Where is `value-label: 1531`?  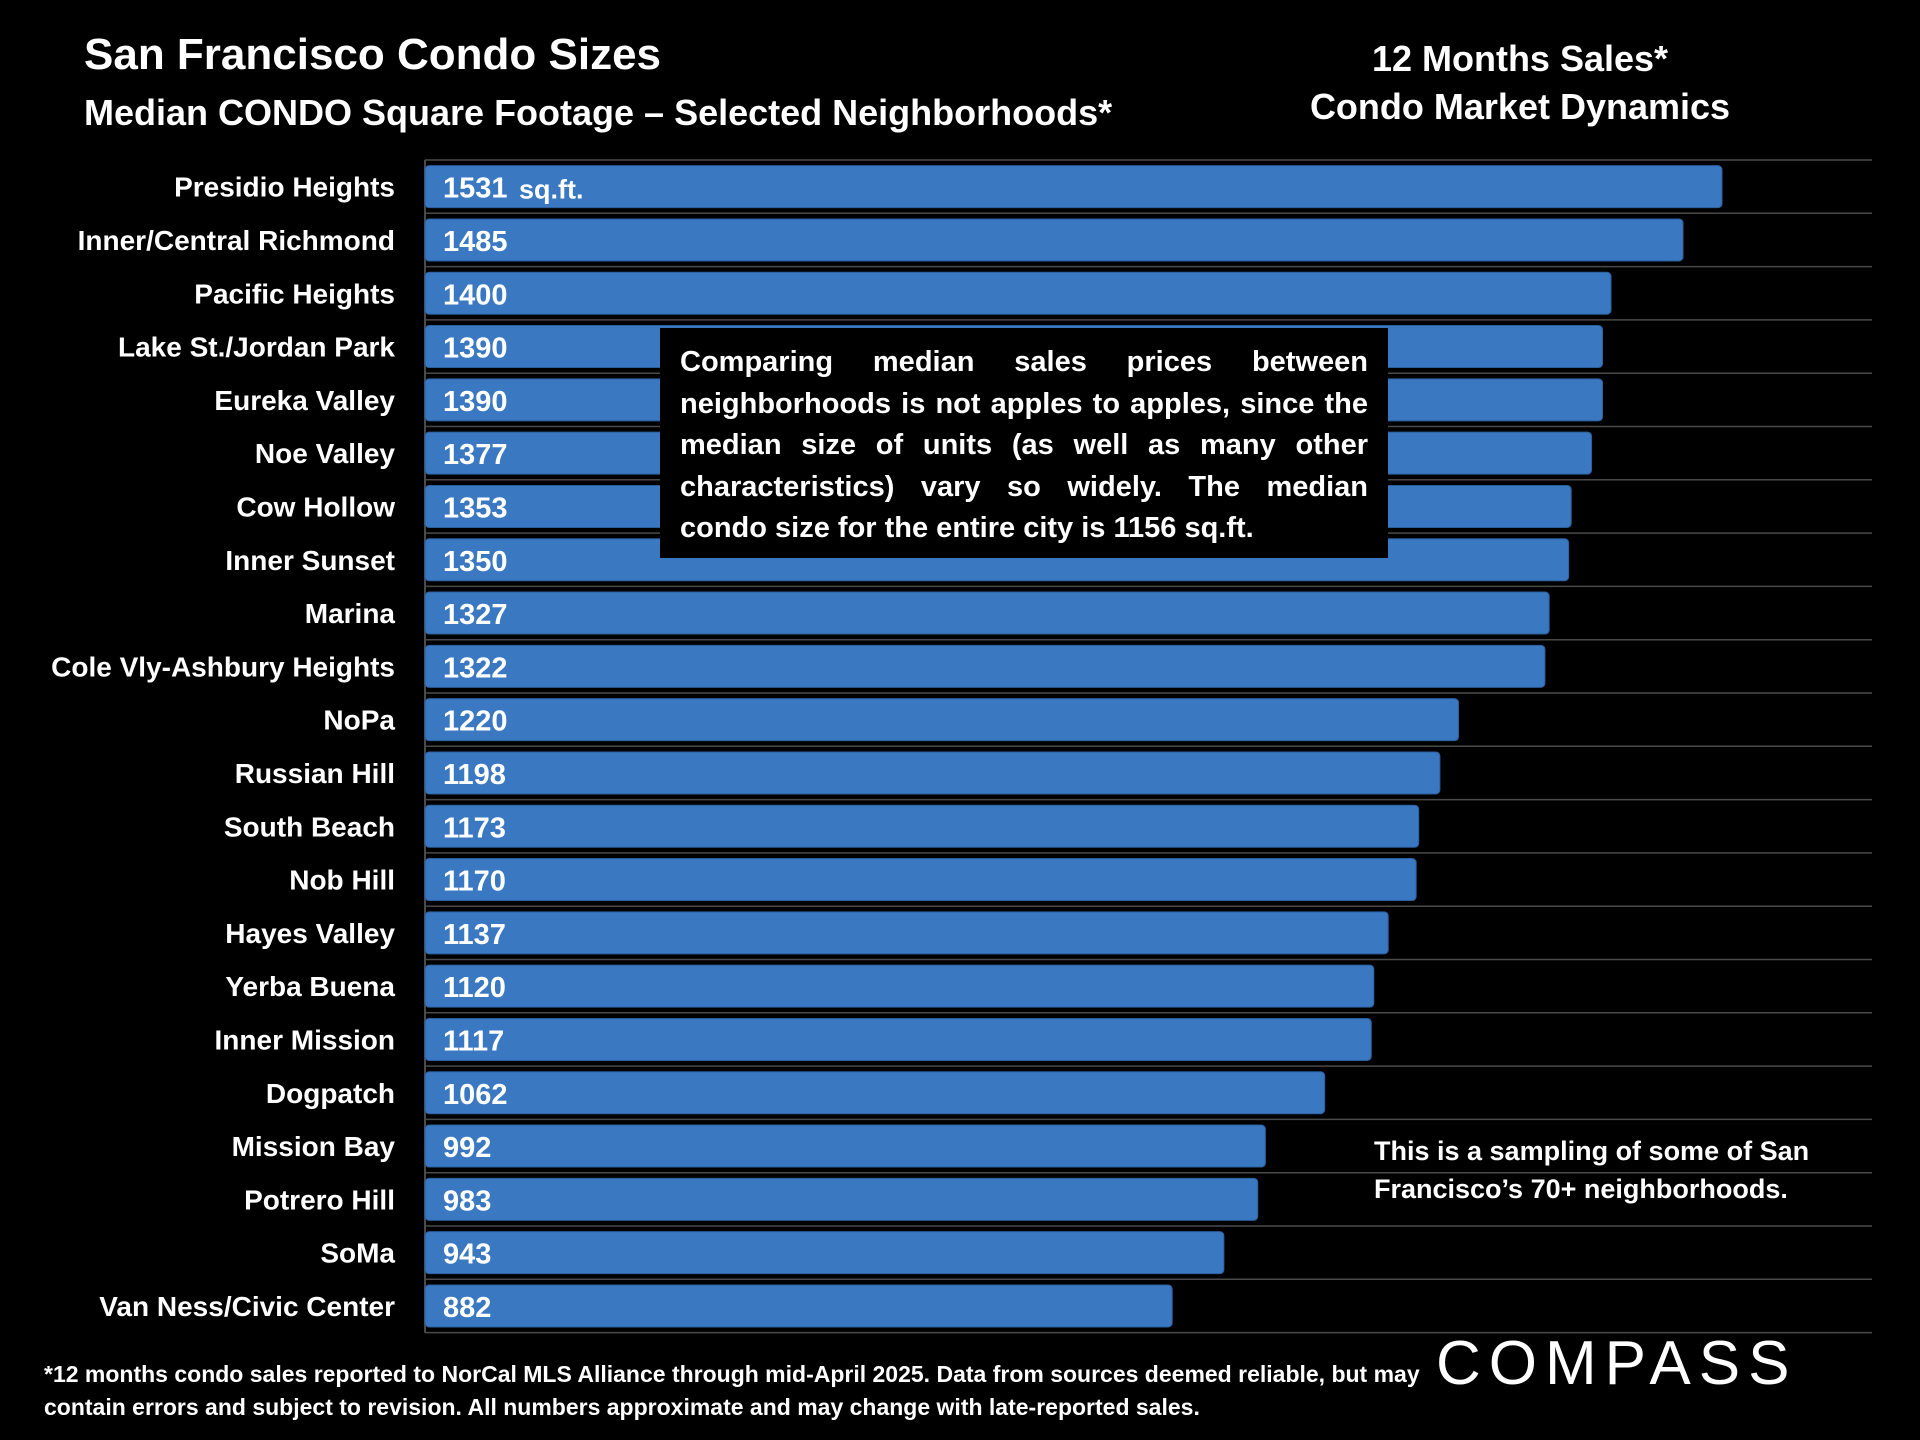 value-label: 1531 is located at coordinates (475, 189).